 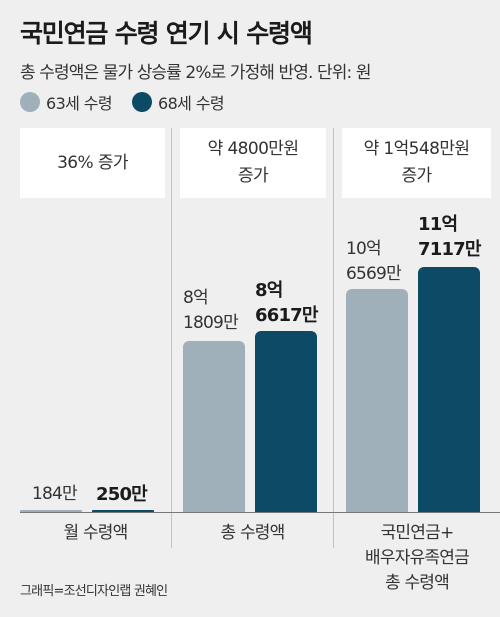 What do you see at coordinates (191, 103) in the screenshot?
I see `legend-label-68: 68세 수령` at bounding box center [191, 103].